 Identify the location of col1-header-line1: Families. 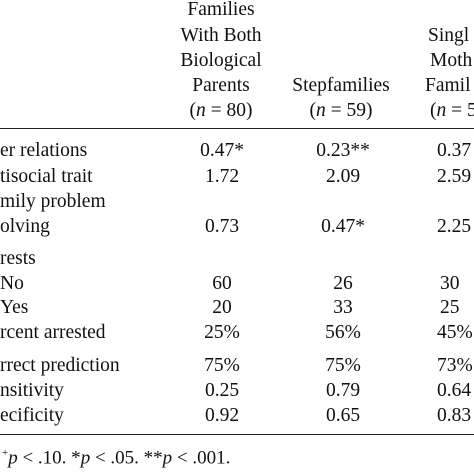
(221, 10).